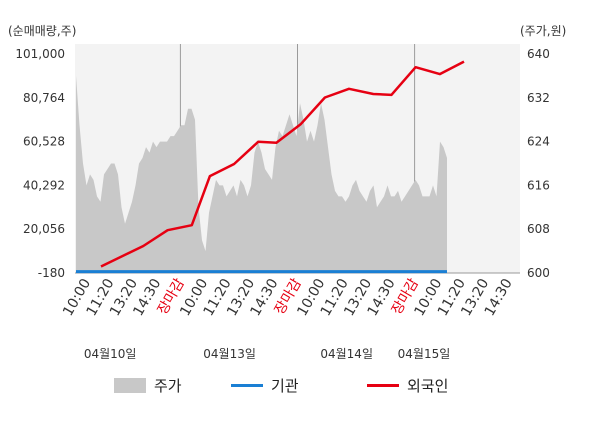  Describe the element at coordinates (168, 386) in the screenshot. I see `legend-label: 주가` at that location.